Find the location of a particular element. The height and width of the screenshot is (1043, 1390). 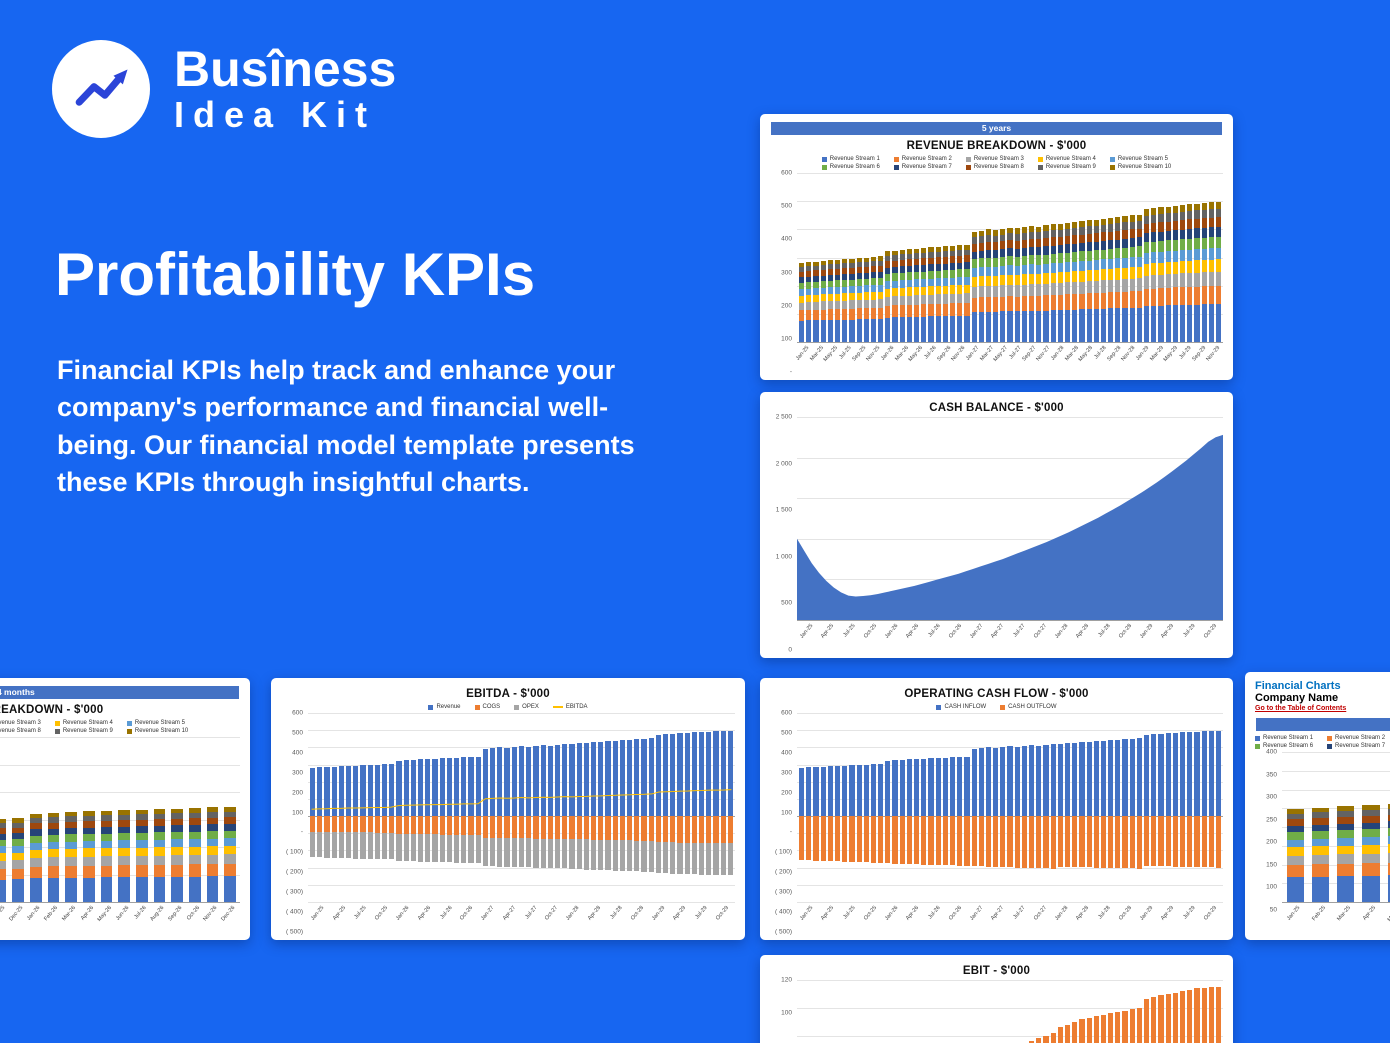

y-tick-label: 400 is located at coordinates (297, 753).